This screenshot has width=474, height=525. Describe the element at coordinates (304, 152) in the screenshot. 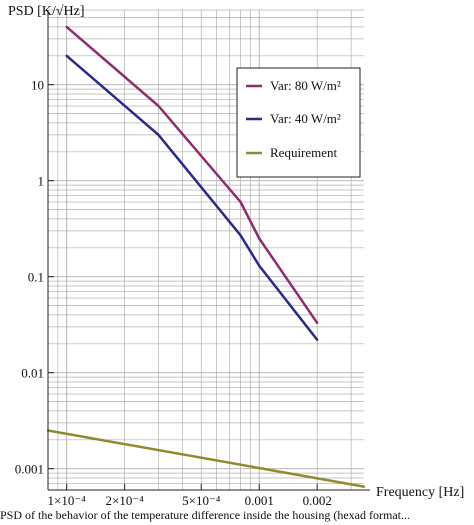

I see `legend-label-requirement: Requirement` at that location.